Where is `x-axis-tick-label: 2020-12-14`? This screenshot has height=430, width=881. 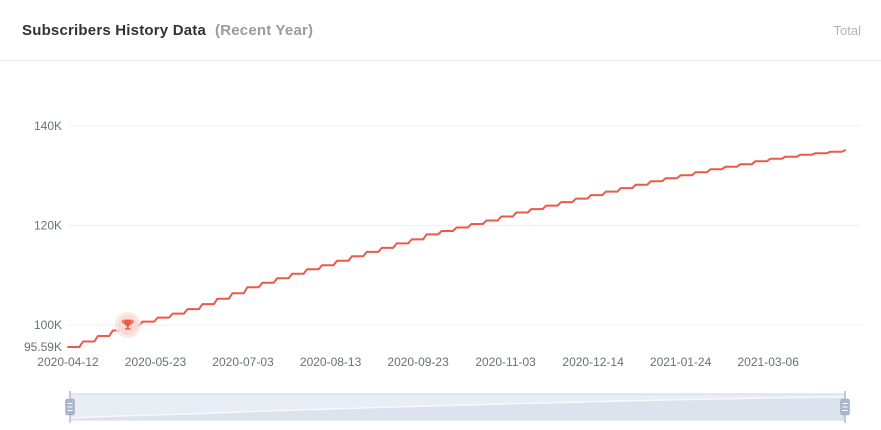 x-axis-tick-label: 2020-12-14 is located at coordinates (593, 362).